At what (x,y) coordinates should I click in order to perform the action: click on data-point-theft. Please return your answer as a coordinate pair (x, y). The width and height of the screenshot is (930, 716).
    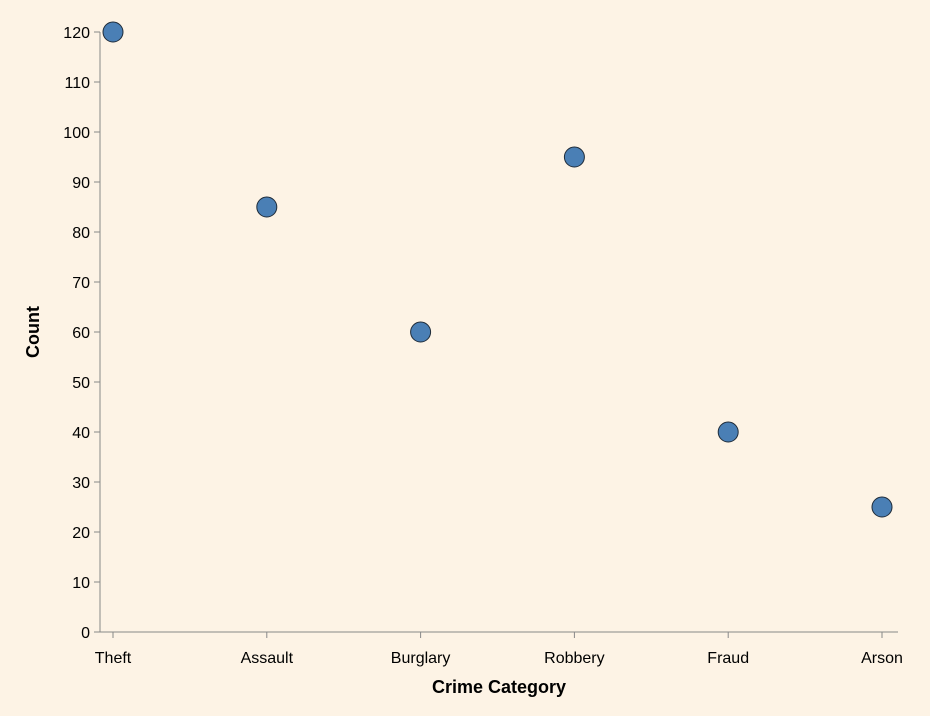
    Looking at the image, I should click on (113, 32).